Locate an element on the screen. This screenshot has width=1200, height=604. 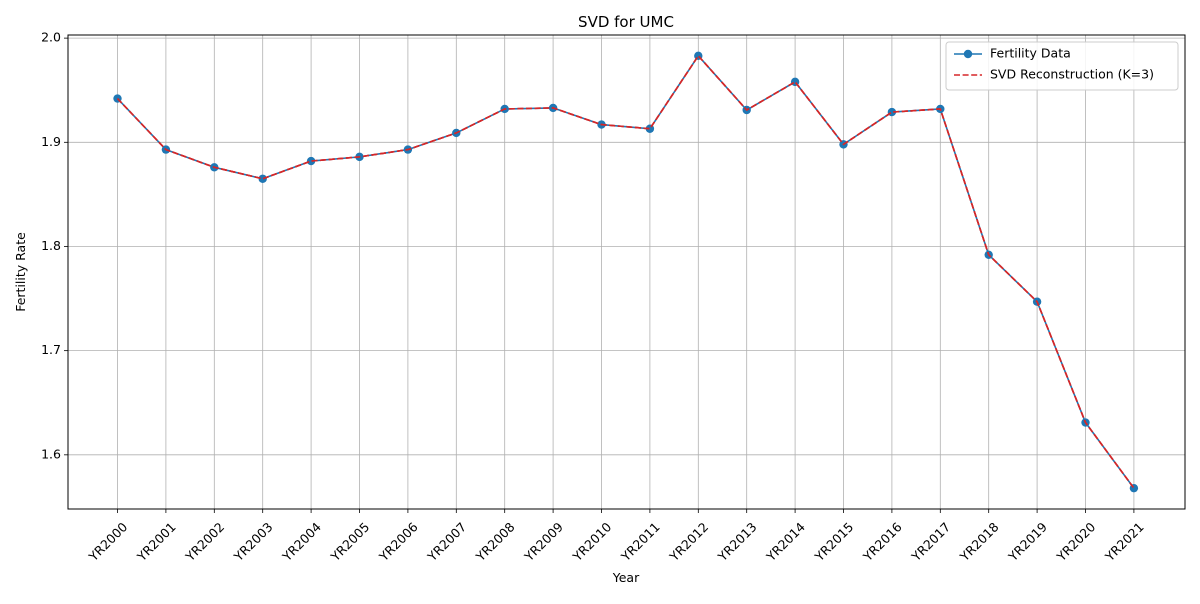
x-tick-label: YR2008 is located at coordinates (494, 541).